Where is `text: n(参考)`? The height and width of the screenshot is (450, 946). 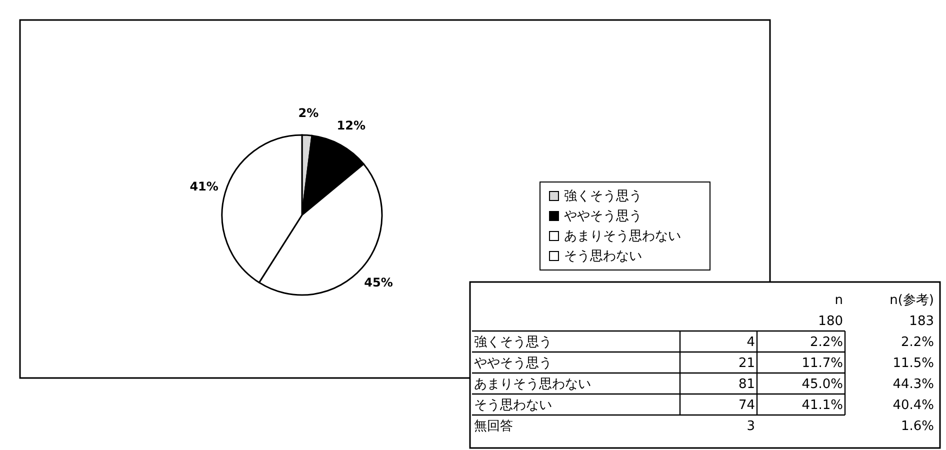
text: n(参考) is located at coordinates (912, 300).